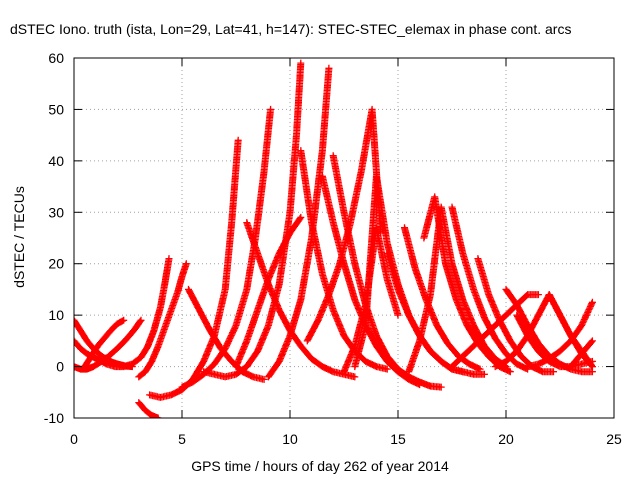 The image size is (640, 480). I want to click on x-tick-label: 0, so click(74, 439).